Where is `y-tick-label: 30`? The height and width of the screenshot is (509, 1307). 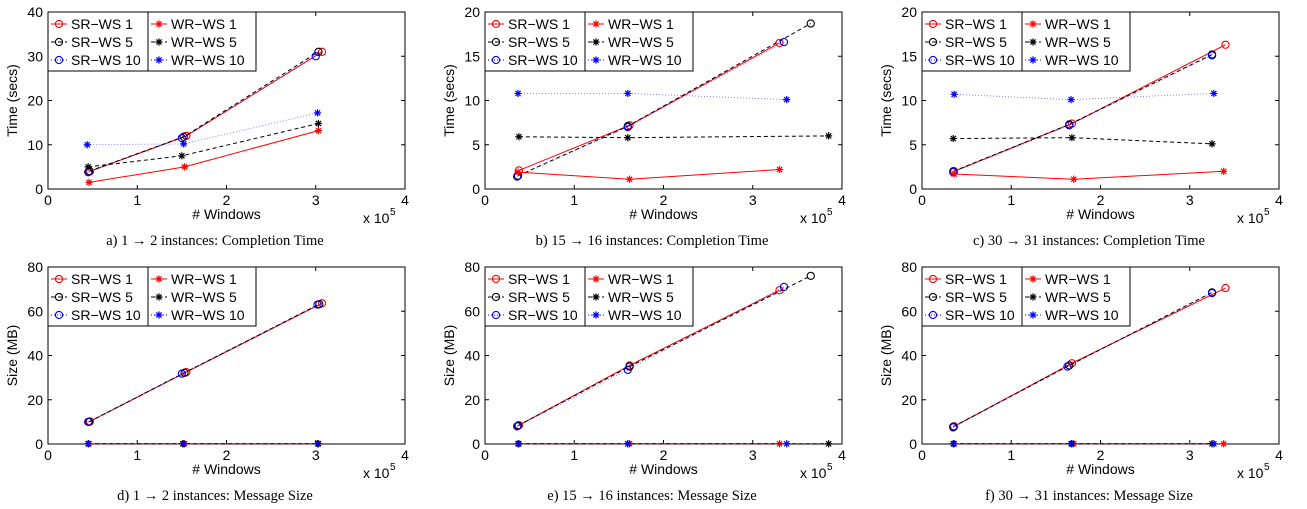 y-tick-label: 30 is located at coordinates (35, 56).